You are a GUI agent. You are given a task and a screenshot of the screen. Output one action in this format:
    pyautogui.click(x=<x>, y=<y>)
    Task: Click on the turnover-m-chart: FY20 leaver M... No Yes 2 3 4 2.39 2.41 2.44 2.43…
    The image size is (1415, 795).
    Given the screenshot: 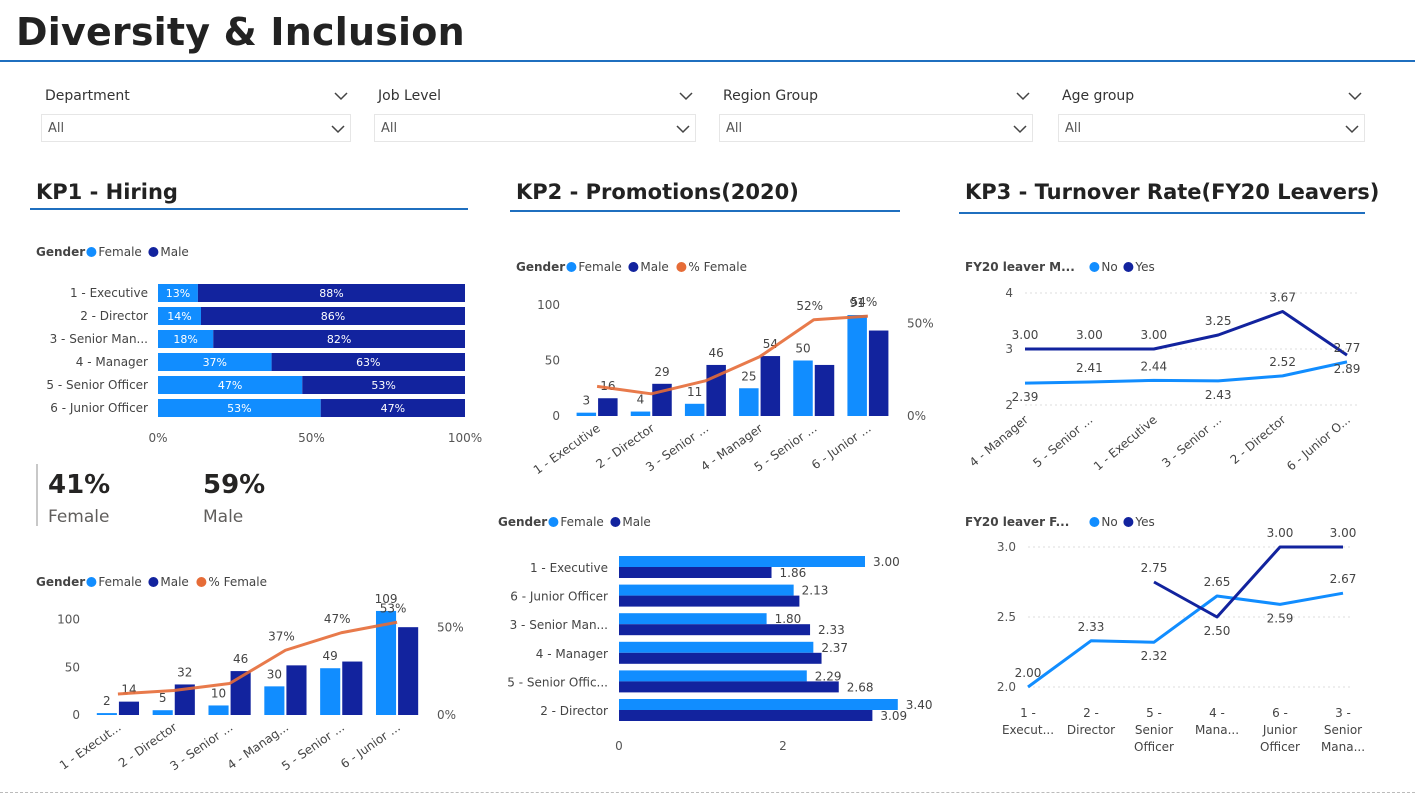 What is the action you would take?
    pyautogui.click(x=1170, y=370)
    